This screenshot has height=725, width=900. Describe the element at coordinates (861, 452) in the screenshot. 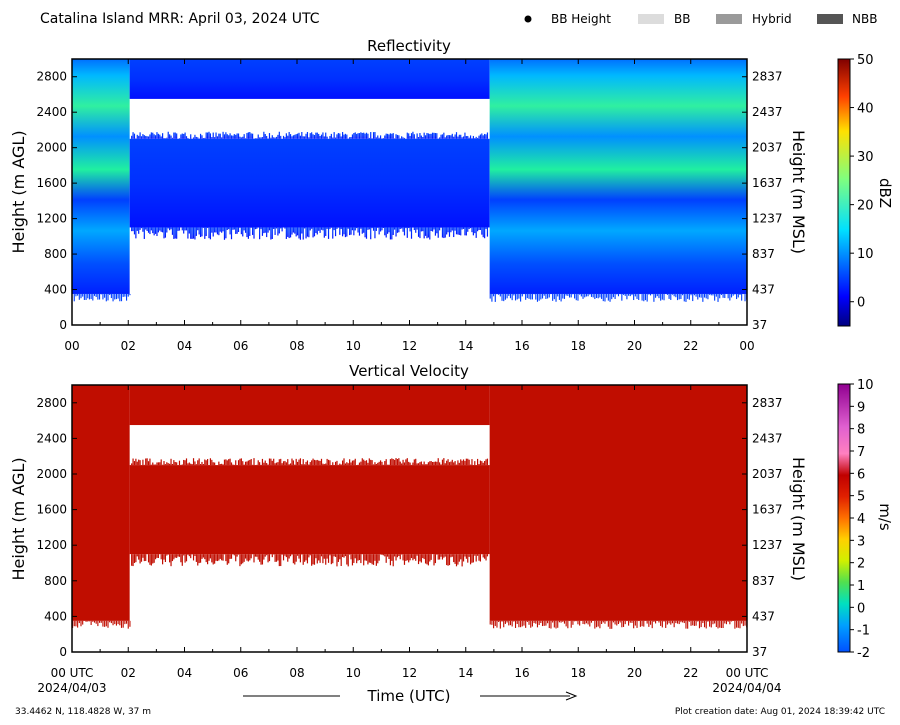

I see `colorbar-tick-label: 7` at that location.